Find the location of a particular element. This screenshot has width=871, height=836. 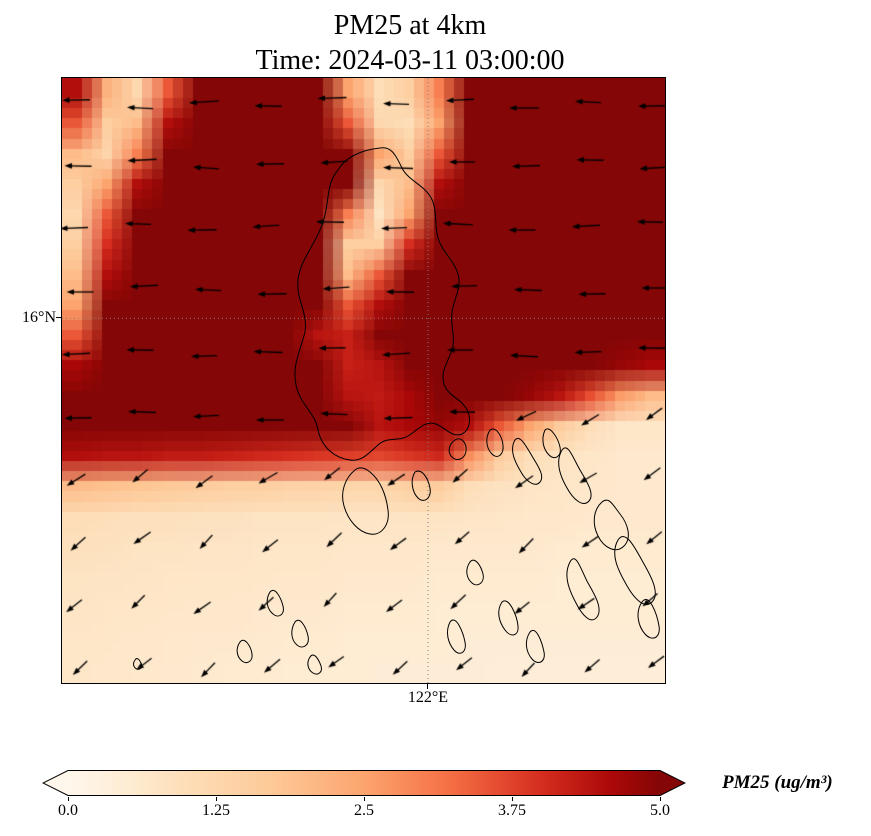

colorbar-tick-label: 2.5 is located at coordinates (364, 810).